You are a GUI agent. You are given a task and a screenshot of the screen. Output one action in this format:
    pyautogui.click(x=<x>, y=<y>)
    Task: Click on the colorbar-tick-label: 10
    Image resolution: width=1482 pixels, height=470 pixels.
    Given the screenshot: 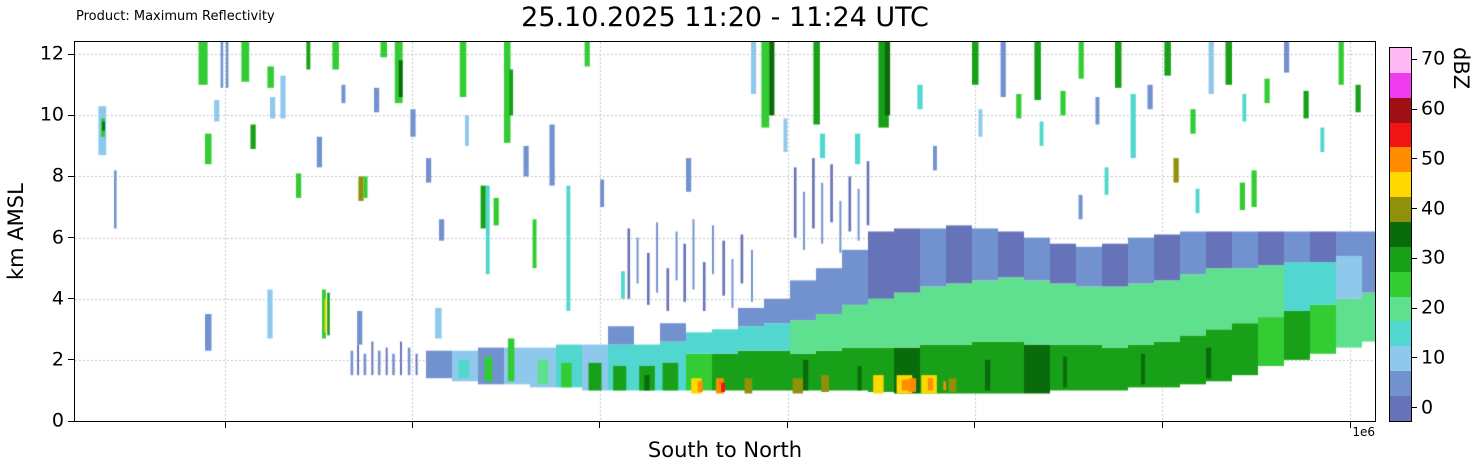 What is the action you would take?
    pyautogui.click(x=1433, y=357)
    